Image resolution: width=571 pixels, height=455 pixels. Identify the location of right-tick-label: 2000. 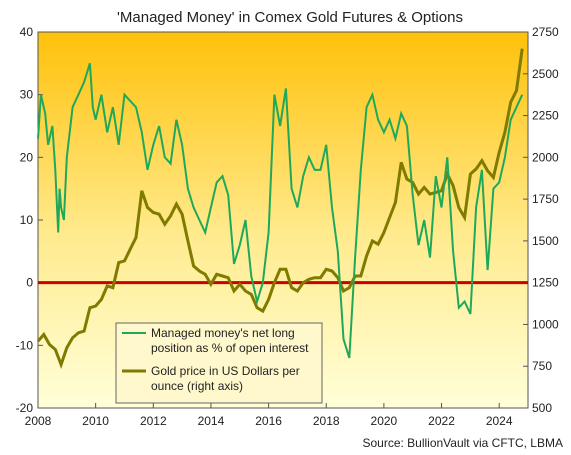
(545, 157).